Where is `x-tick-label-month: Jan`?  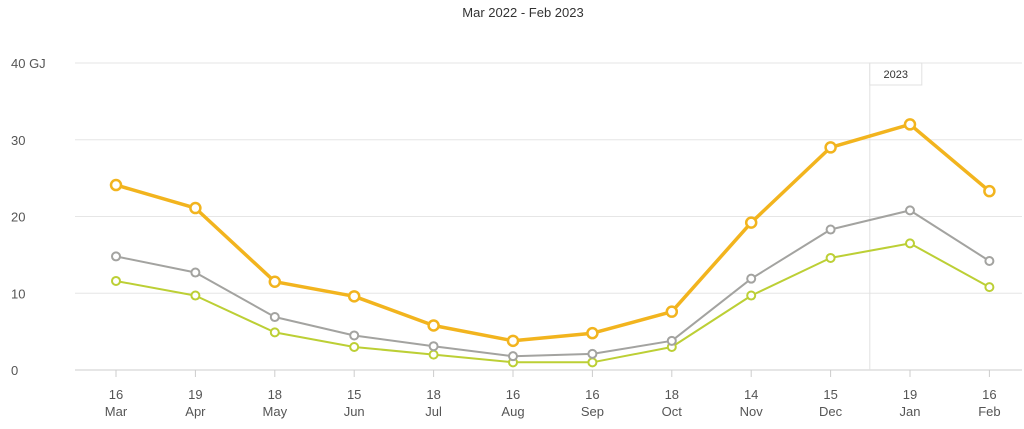
x-tick-label-month: Jan is located at coordinates (910, 411).